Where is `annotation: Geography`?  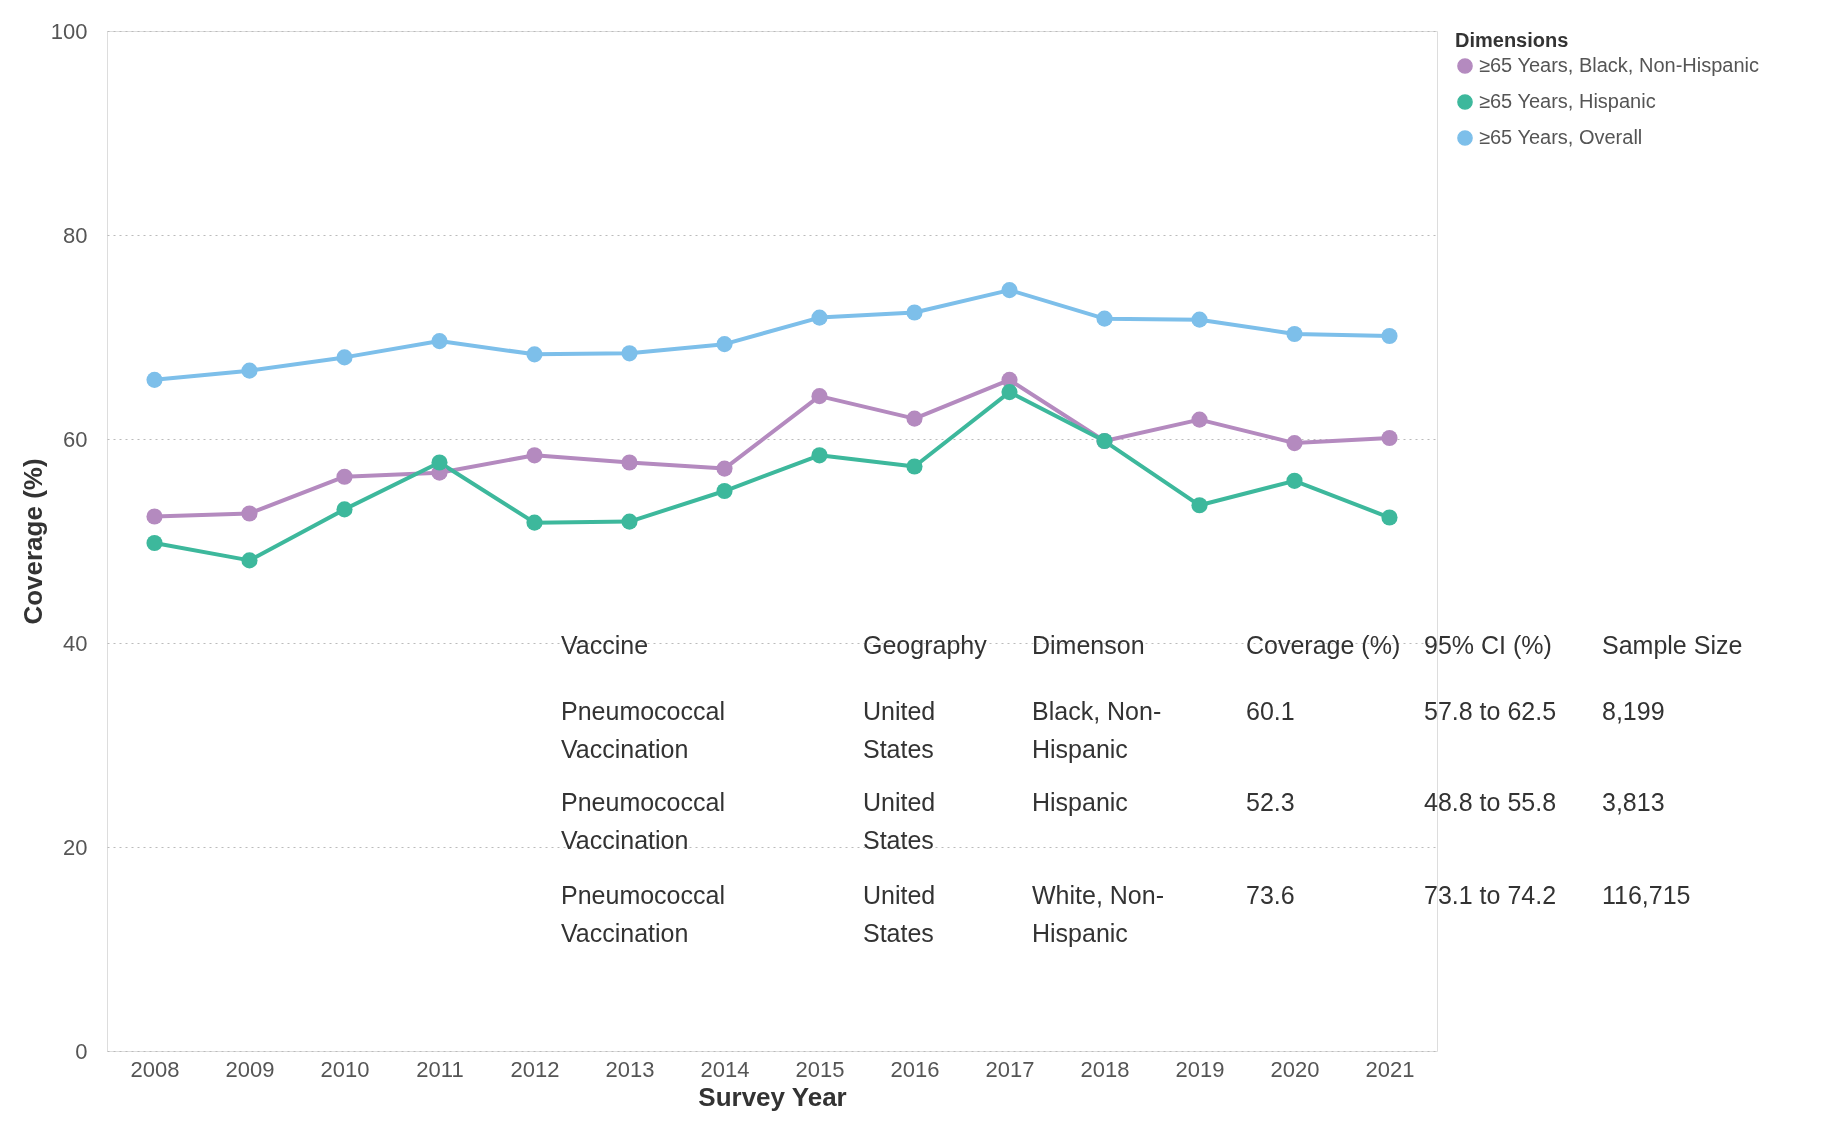
annotation: Geography is located at coordinates (925, 645).